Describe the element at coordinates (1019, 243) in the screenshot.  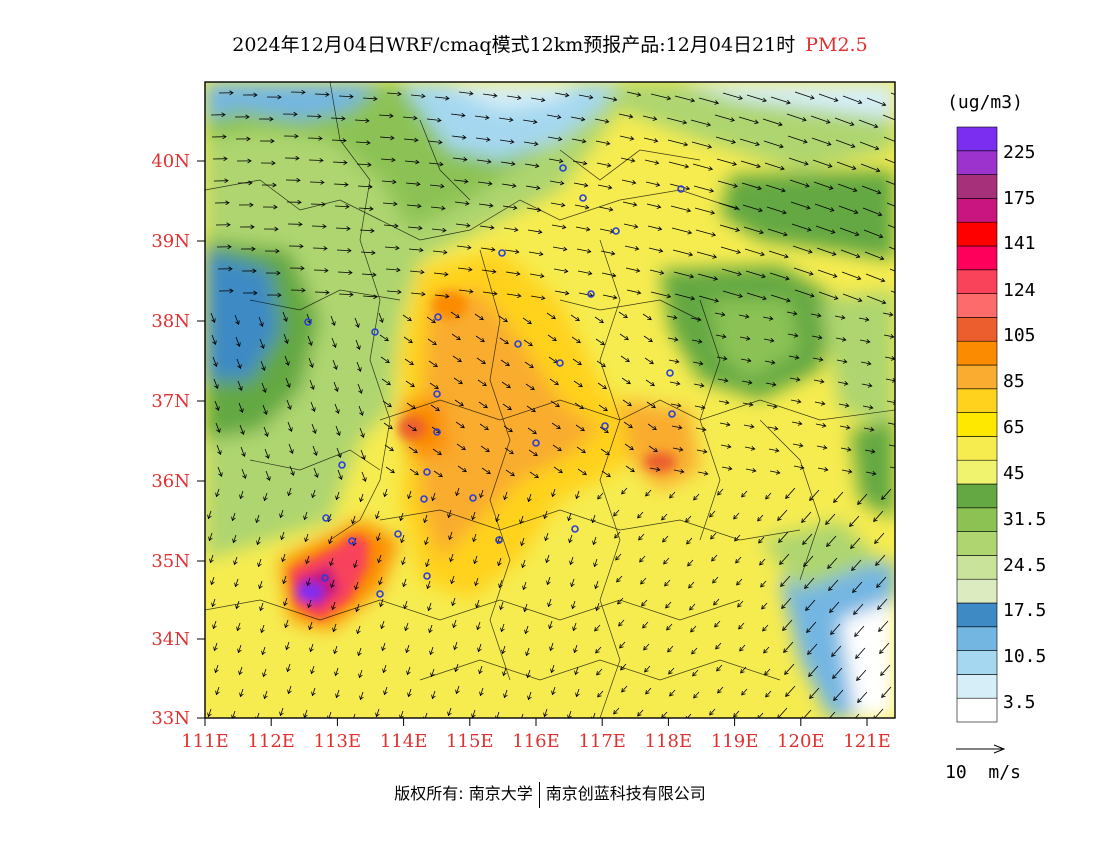
I see `colorbar-label: 141` at that location.